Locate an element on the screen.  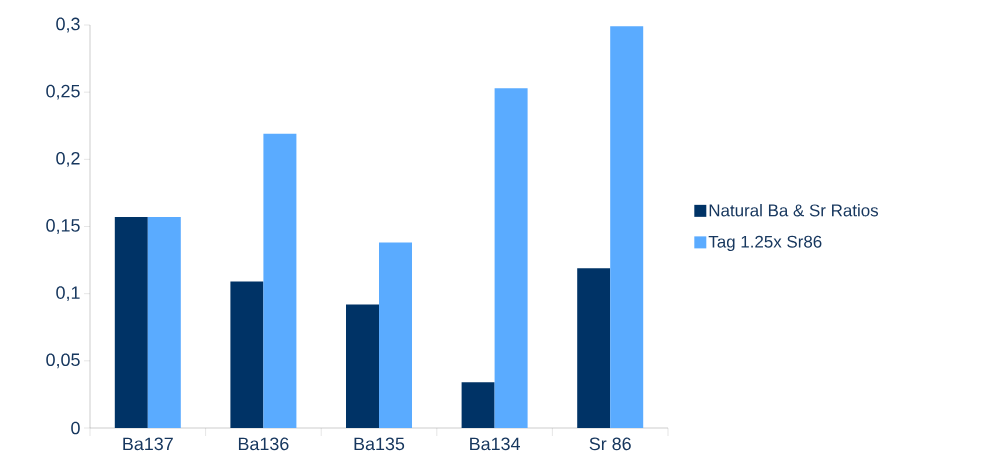
y-tick-label: 0,1 is located at coordinates (68, 294).